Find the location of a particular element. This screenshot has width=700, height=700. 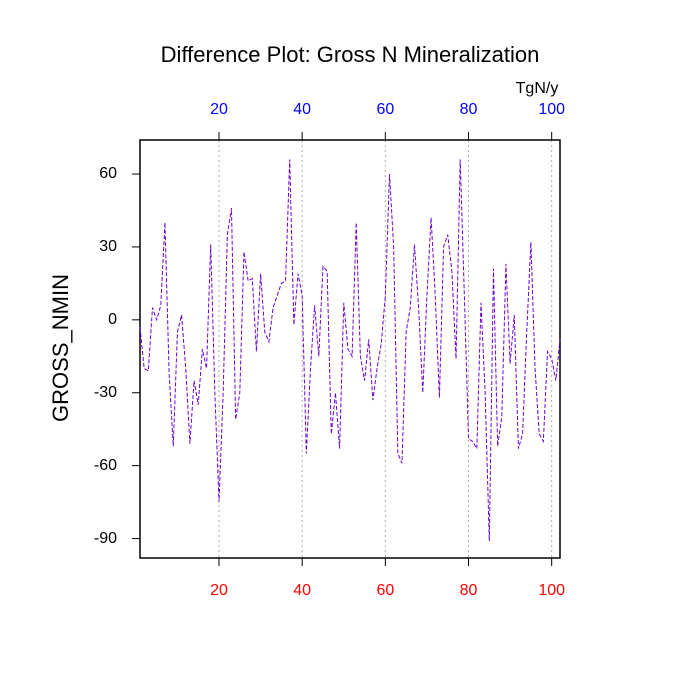

x2-tick-label: 40 is located at coordinates (302, 109).